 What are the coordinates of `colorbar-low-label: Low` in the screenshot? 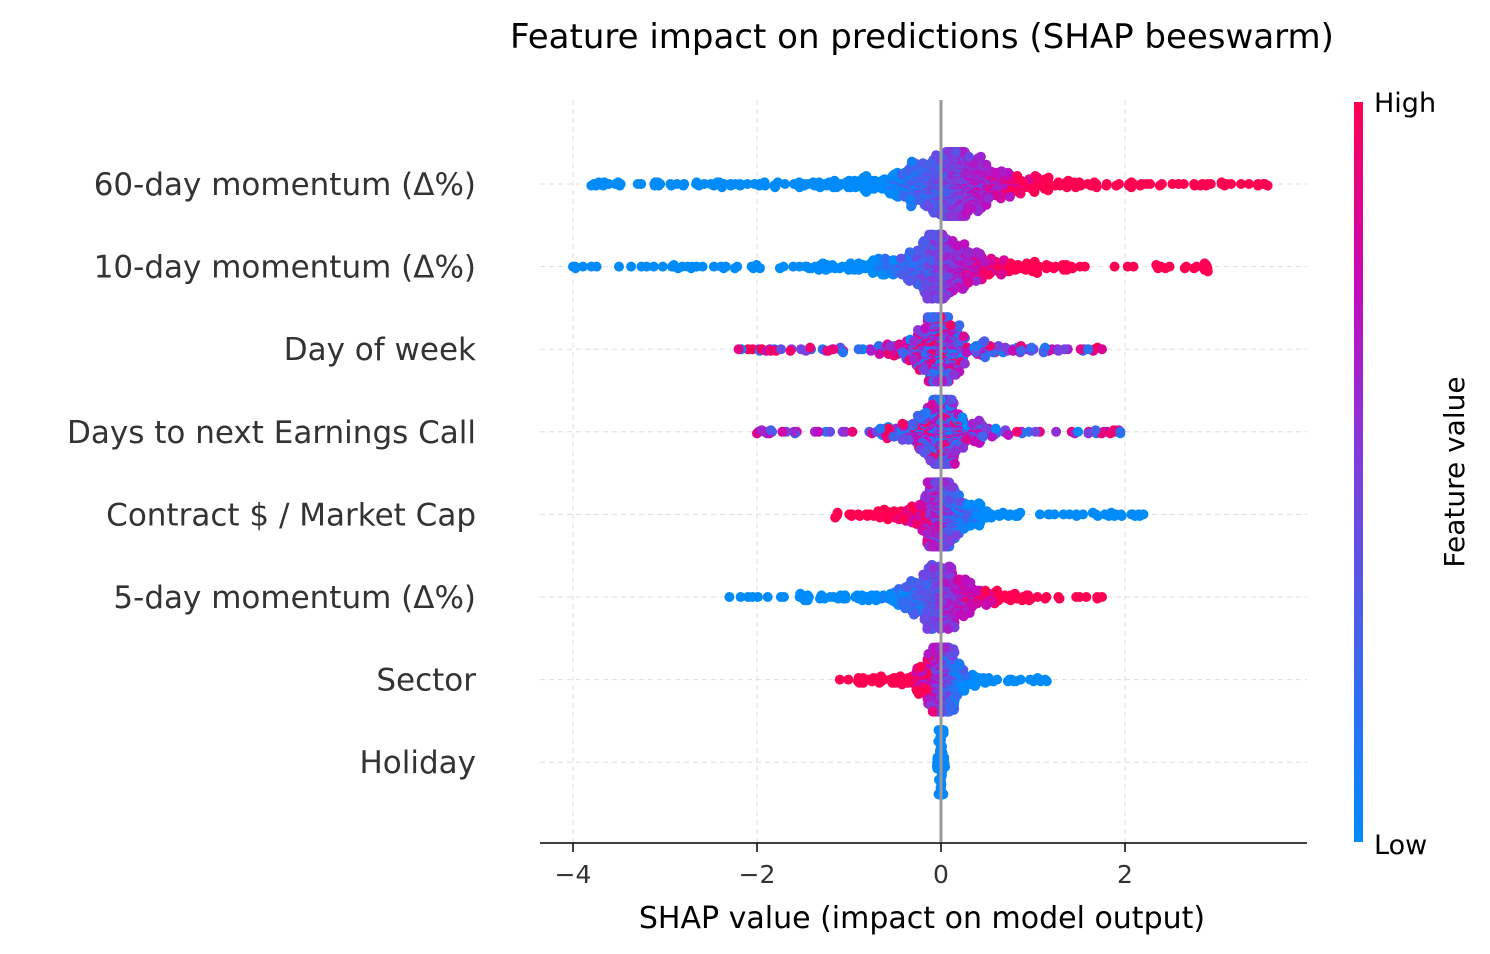 It's located at (1400, 845).